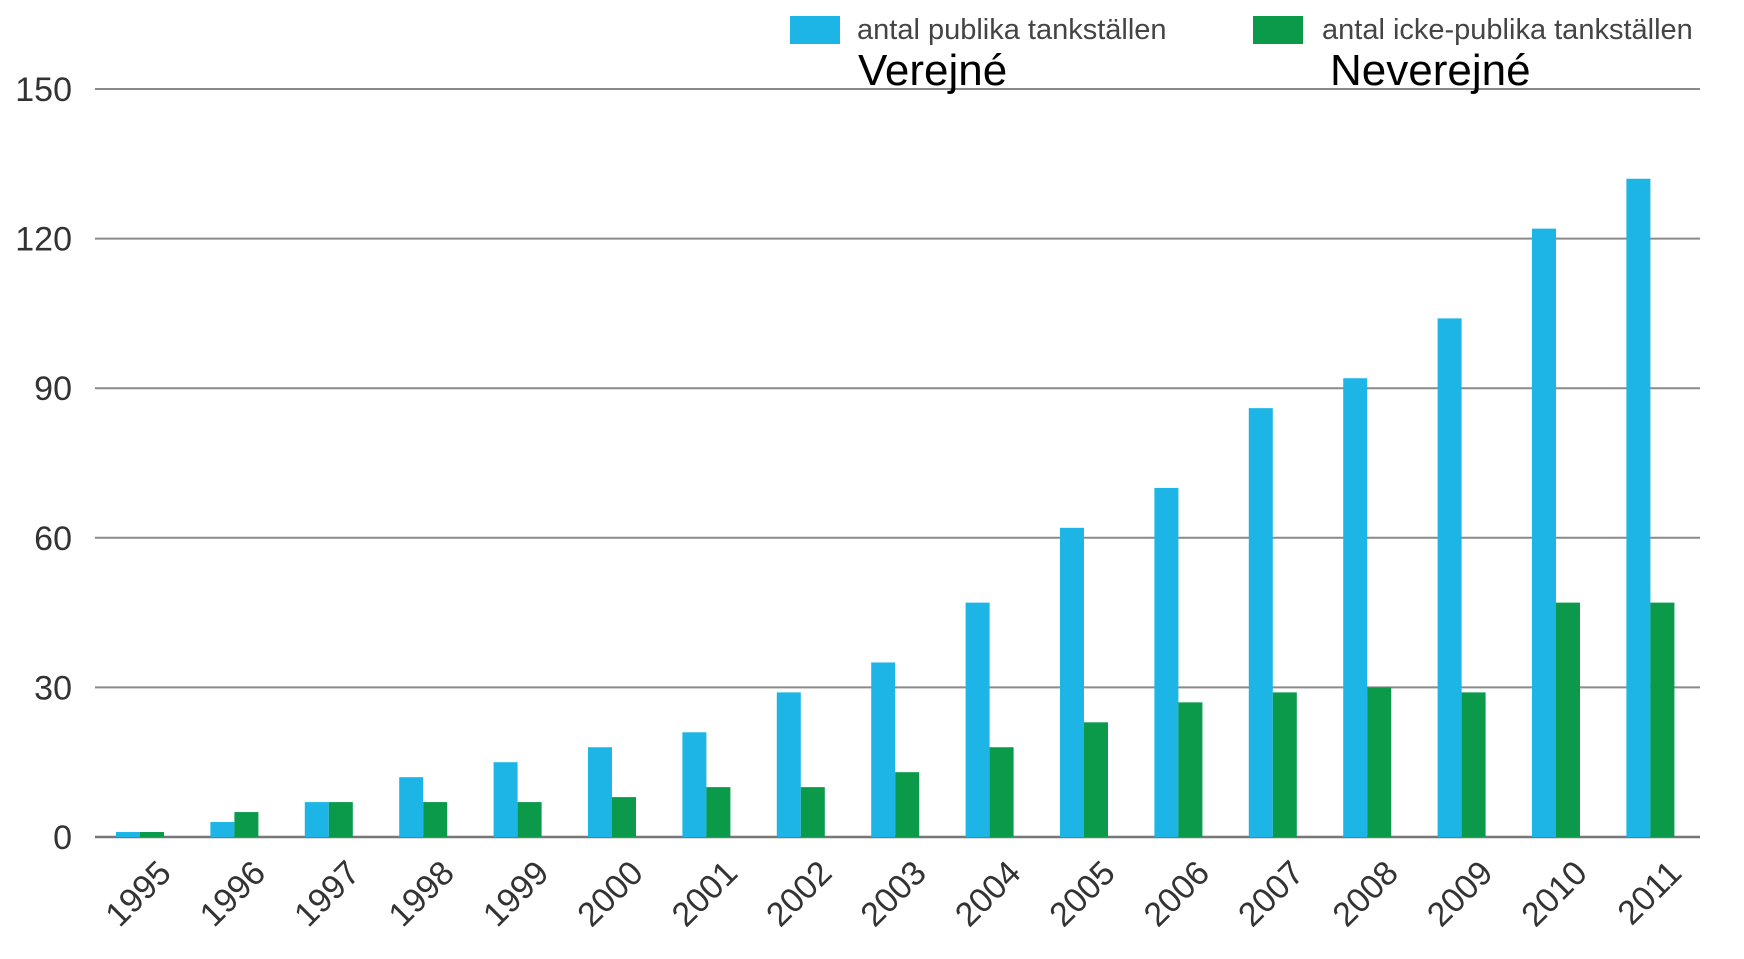 This screenshot has width=1744, height=959. What do you see at coordinates (1568, 719) in the screenshot?
I see `bar-non-public-2010` at bounding box center [1568, 719].